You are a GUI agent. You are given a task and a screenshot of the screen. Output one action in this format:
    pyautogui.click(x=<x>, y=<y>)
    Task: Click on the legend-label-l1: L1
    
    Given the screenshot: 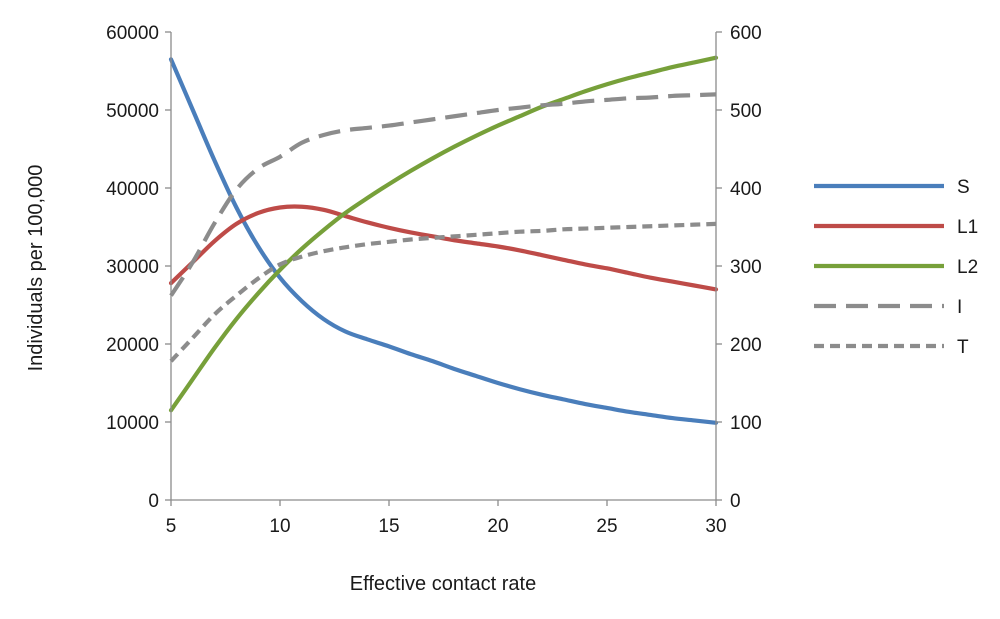 What is the action you would take?
    pyautogui.click(x=967, y=227)
    